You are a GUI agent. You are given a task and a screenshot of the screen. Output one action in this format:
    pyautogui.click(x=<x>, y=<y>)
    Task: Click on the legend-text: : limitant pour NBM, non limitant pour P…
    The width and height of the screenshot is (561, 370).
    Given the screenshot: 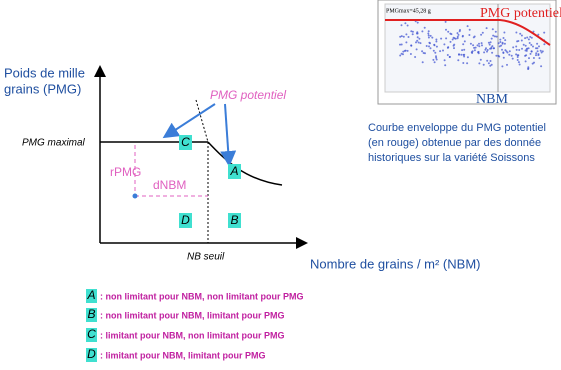 What is the action you would take?
    pyautogui.click(x=192, y=335)
    